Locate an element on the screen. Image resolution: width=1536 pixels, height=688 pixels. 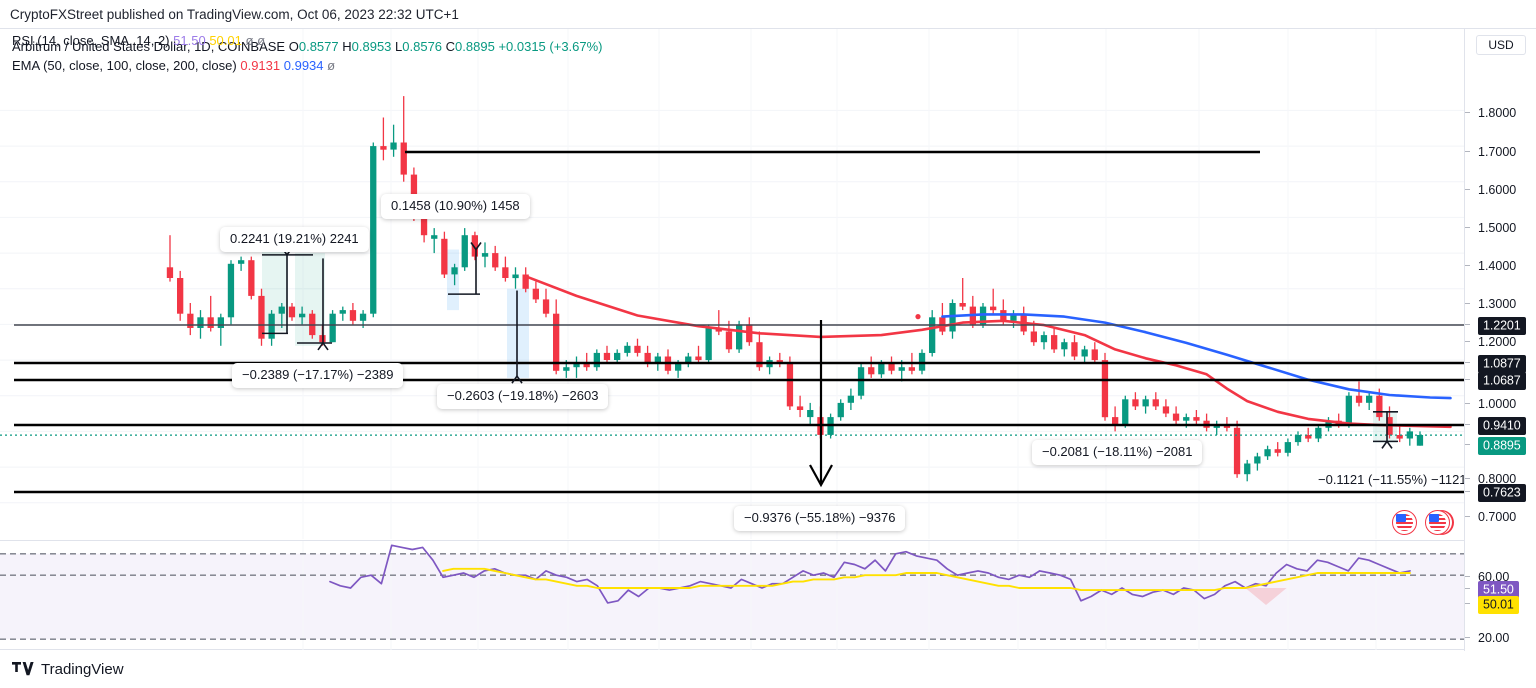
us-flag-event-icon-group is located at coordinates (1437, 522).